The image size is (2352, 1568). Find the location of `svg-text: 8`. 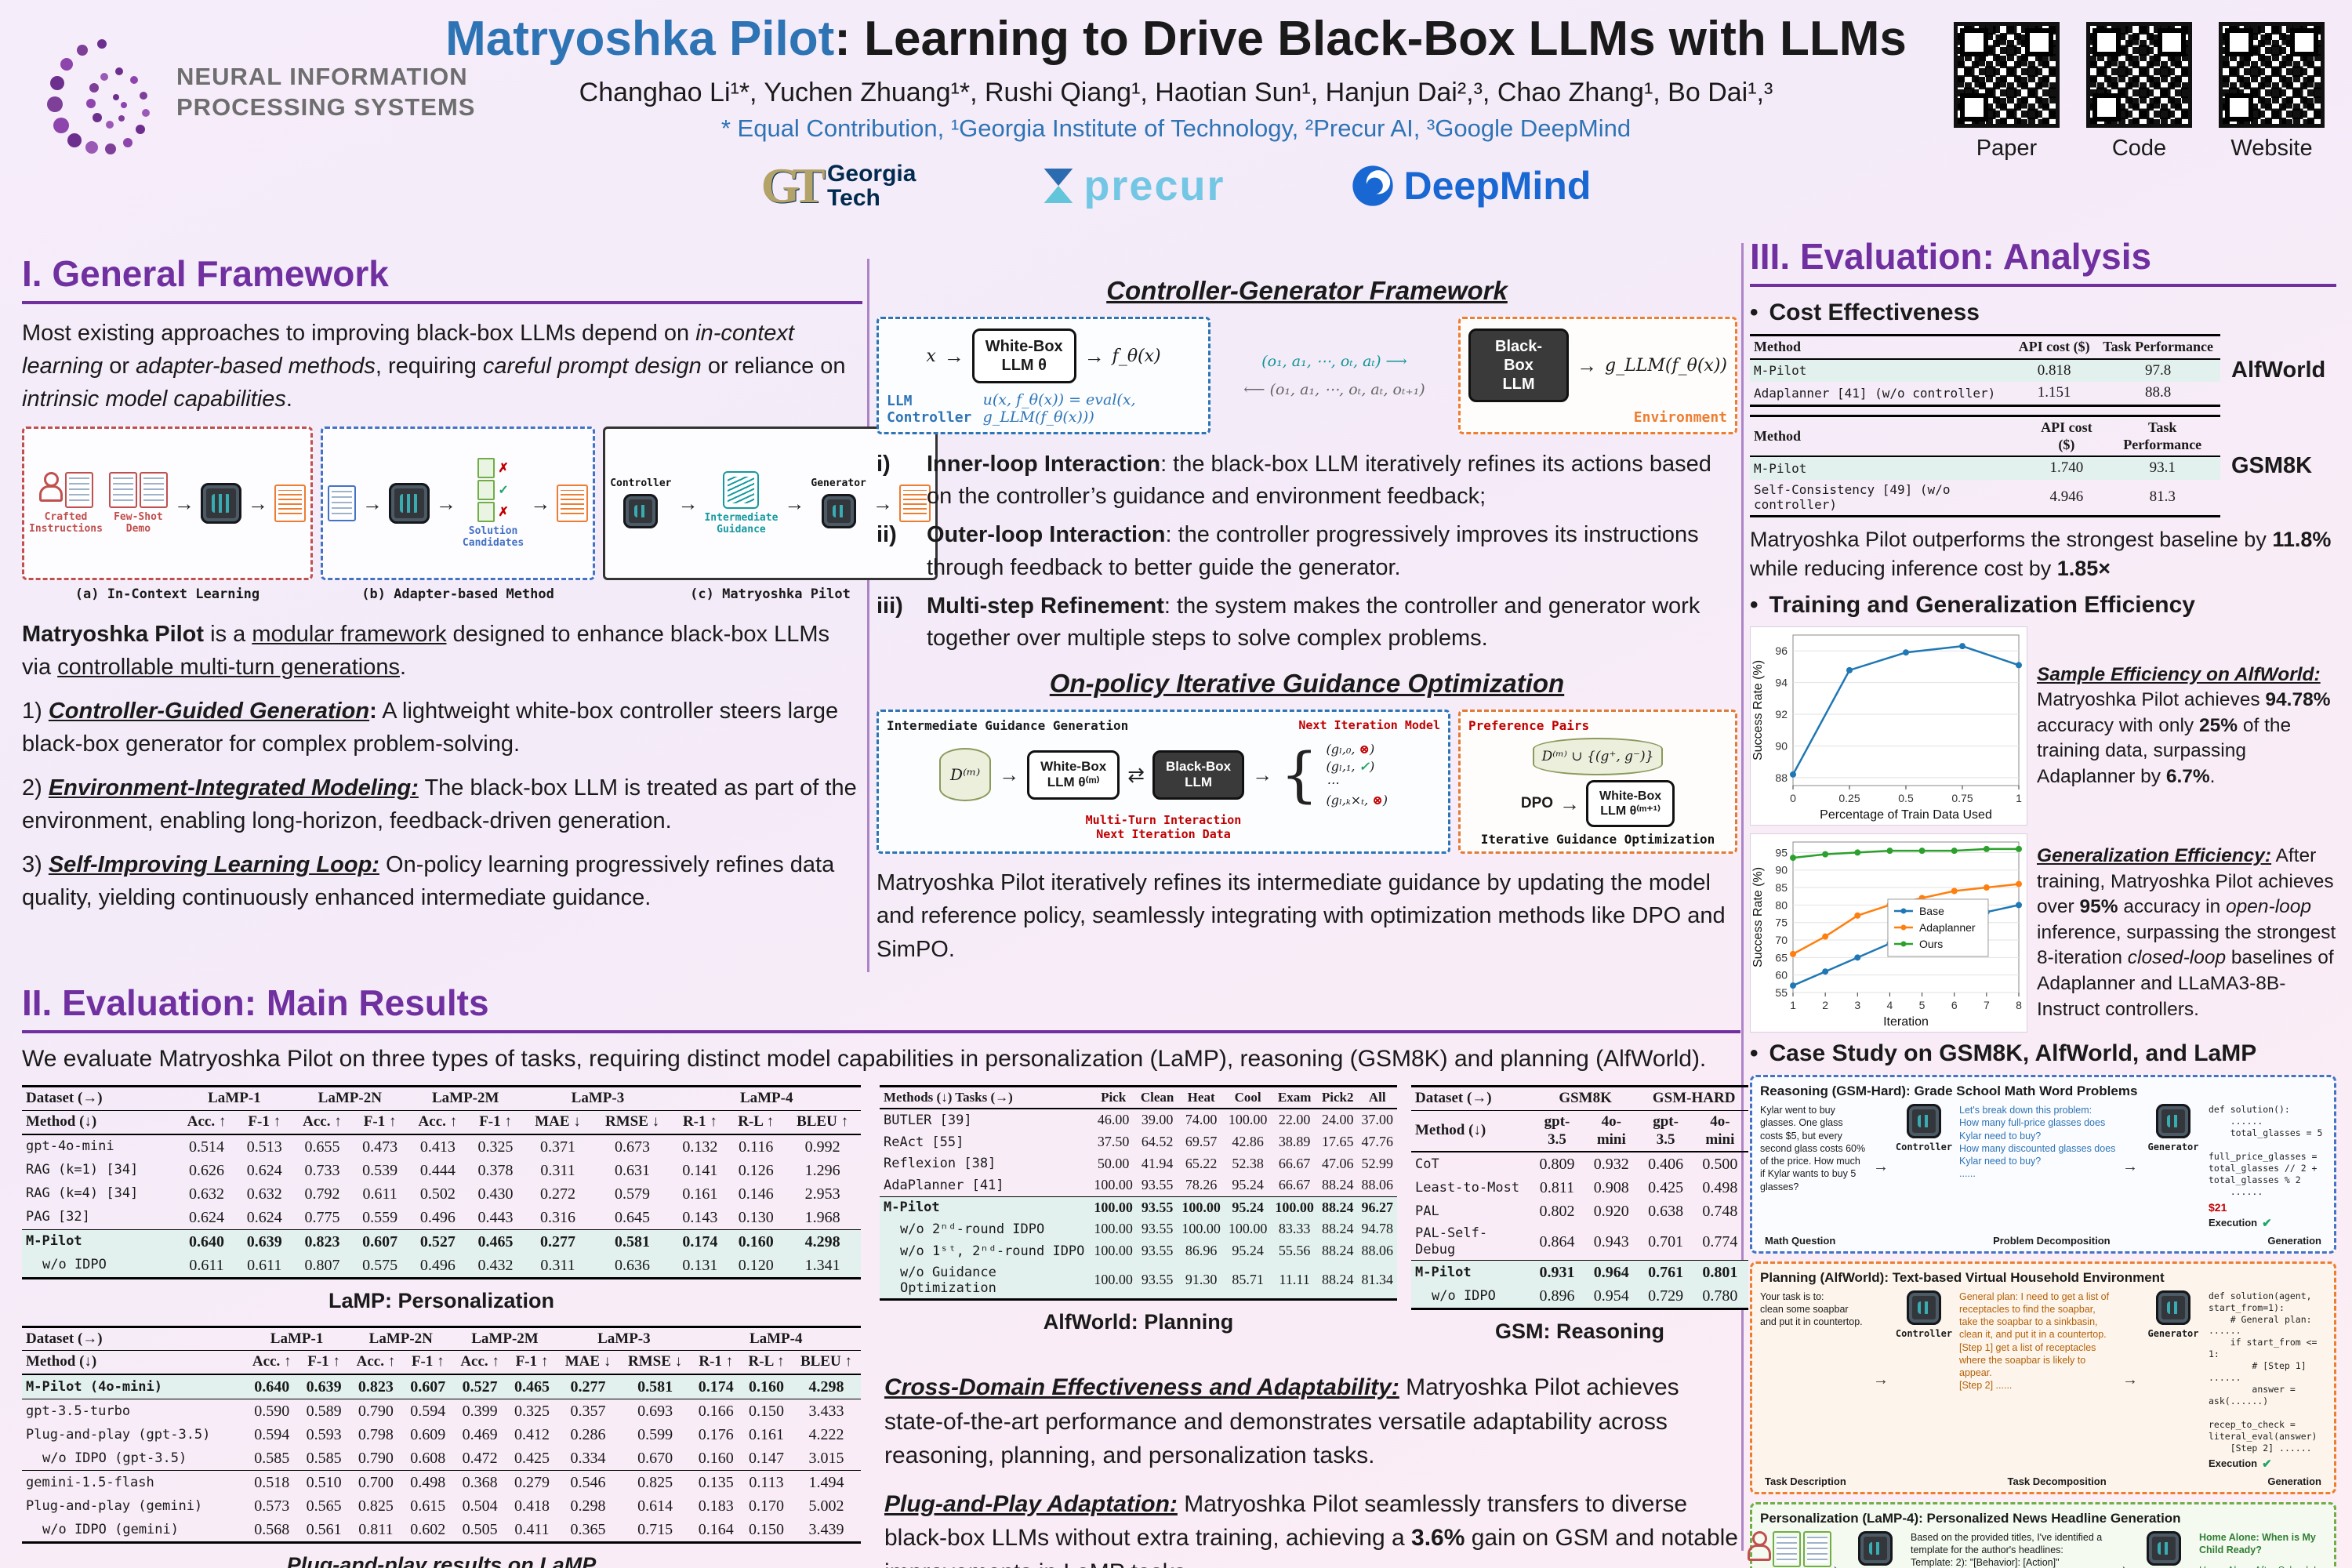

svg-text: 8 is located at coordinates (2019, 1005).